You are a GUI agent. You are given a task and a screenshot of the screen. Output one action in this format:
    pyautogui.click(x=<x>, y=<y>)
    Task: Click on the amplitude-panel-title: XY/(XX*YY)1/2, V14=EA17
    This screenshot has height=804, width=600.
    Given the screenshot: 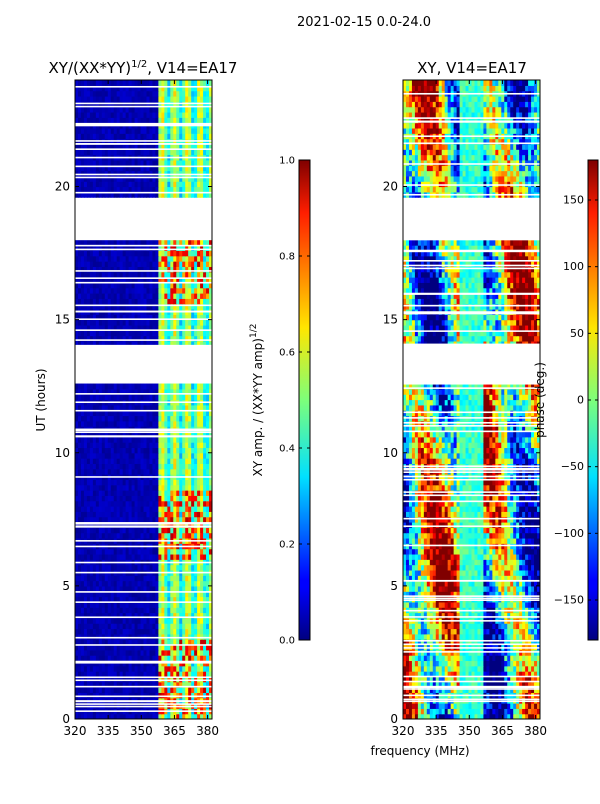 What is the action you would take?
    pyautogui.click(x=143, y=68)
    